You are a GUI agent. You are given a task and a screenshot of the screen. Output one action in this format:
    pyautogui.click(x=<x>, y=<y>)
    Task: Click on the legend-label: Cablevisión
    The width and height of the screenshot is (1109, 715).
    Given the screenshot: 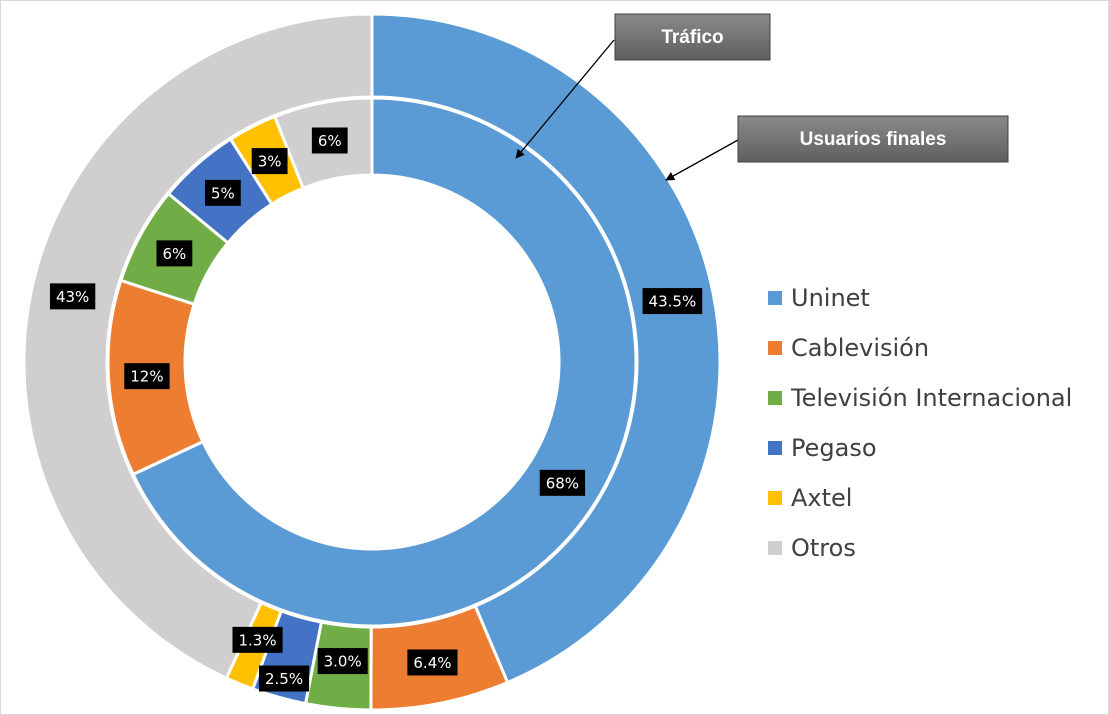 What is the action you would take?
    pyautogui.click(x=860, y=348)
    